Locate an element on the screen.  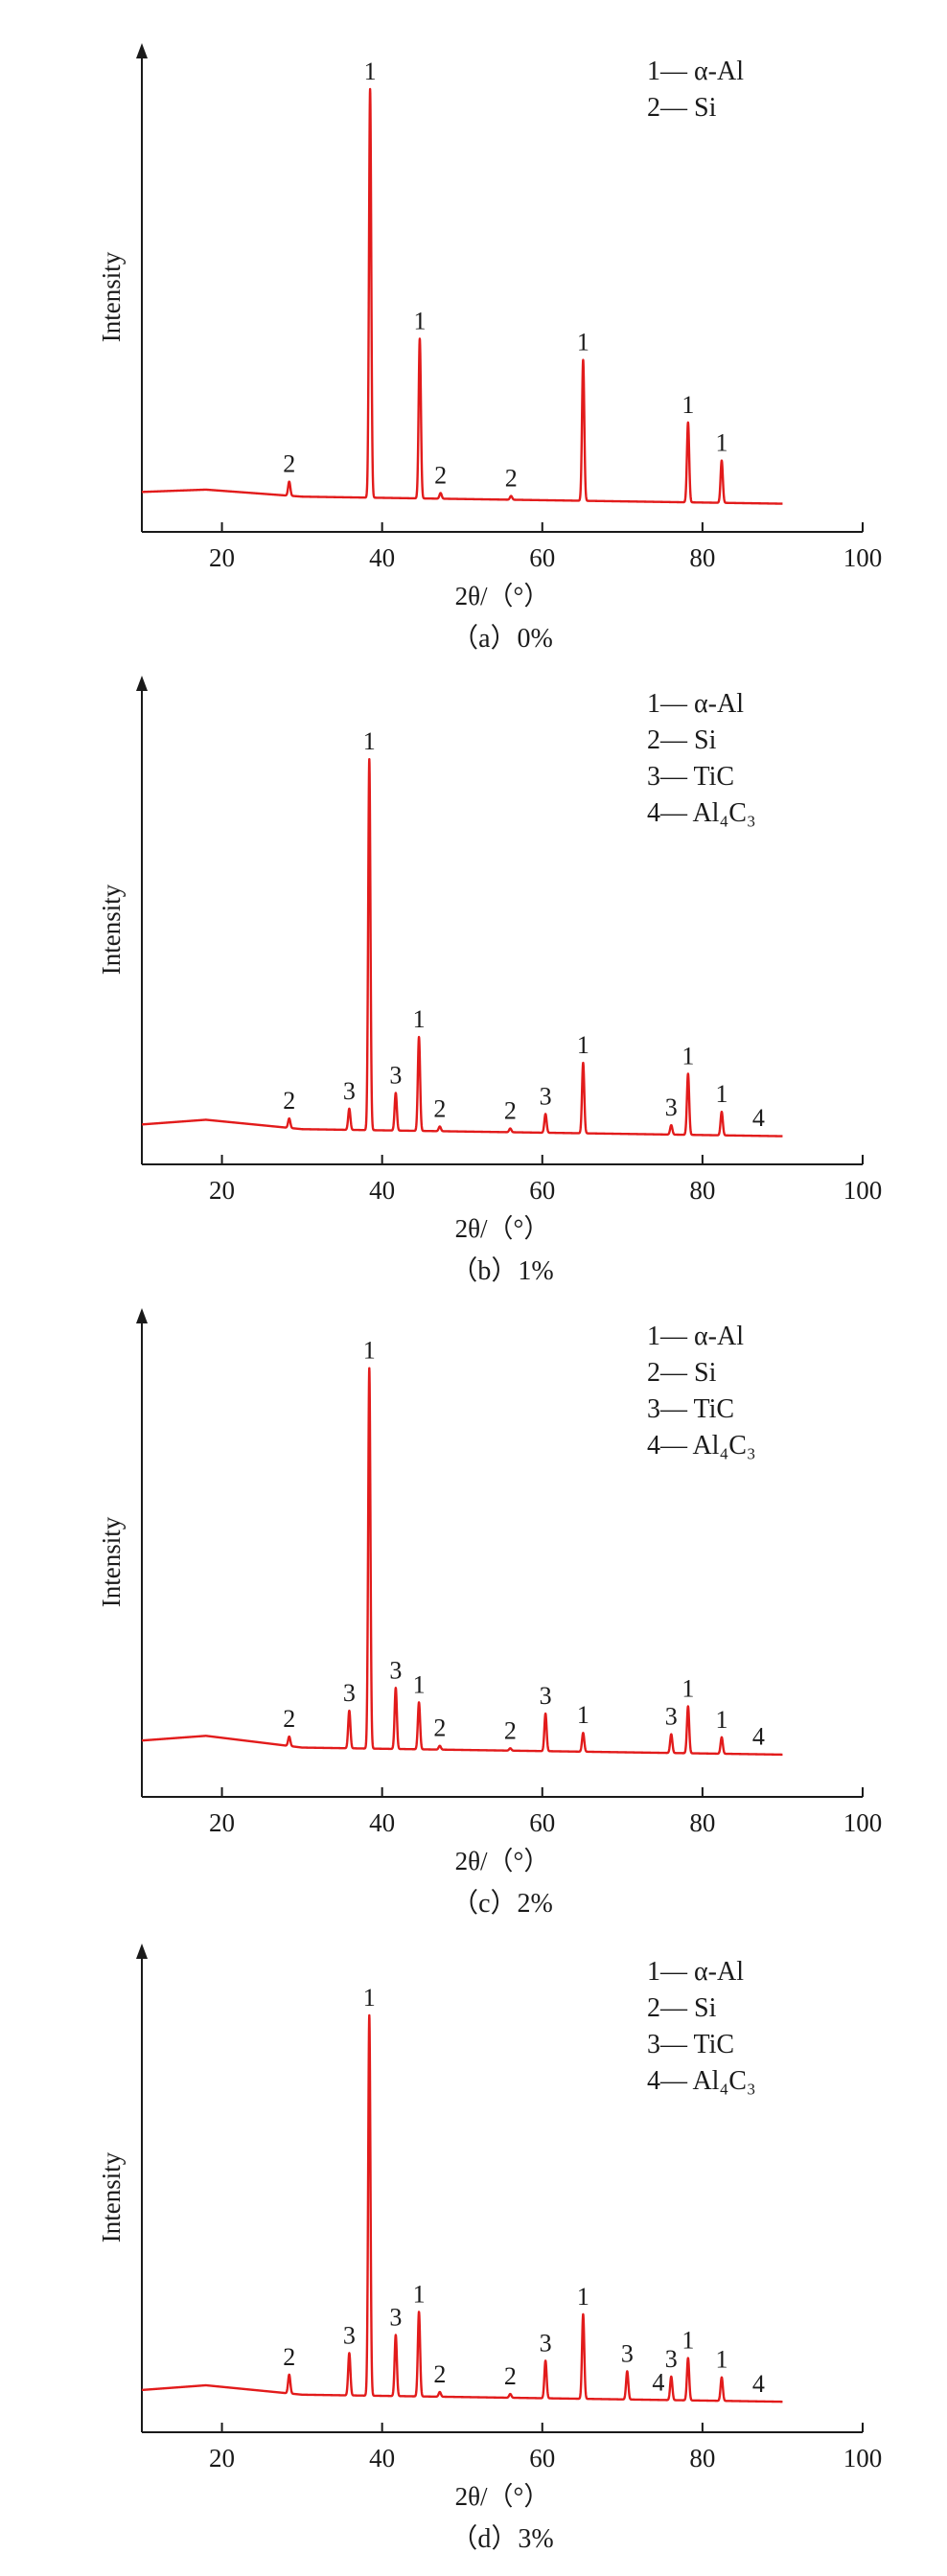
panel-caption: （b）1% is located at coordinates (501, 1270).